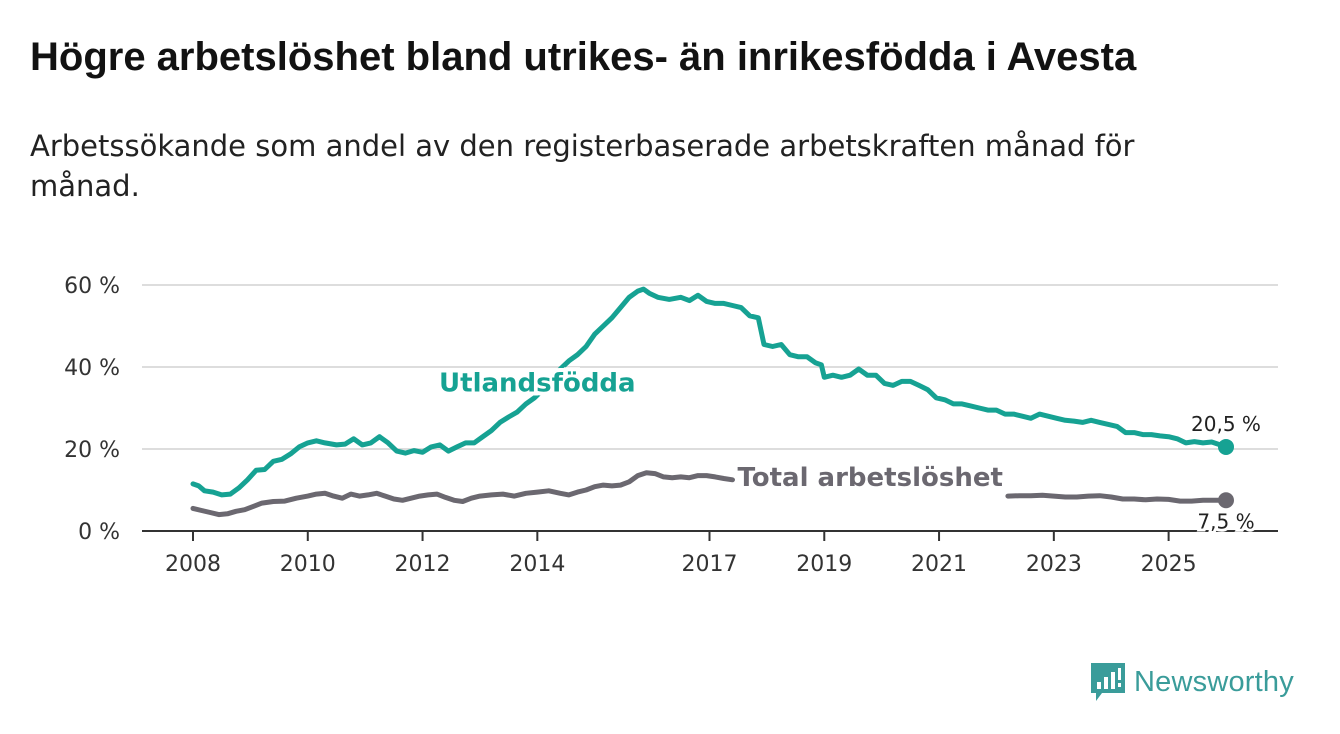 The height and width of the screenshot is (734, 1340). Describe the element at coordinates (1117, 498) in the screenshot. I see `series-line-total-end` at that location.